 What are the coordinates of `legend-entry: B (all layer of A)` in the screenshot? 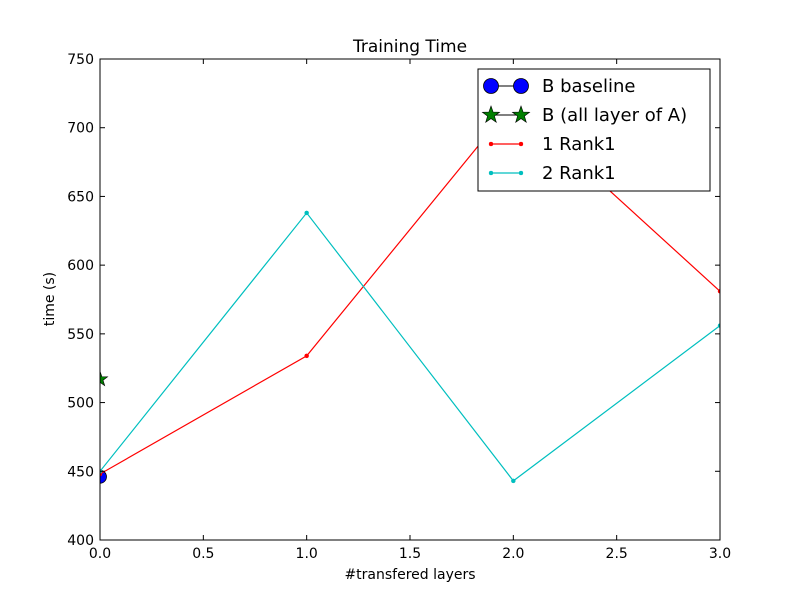 It's located at (584, 115).